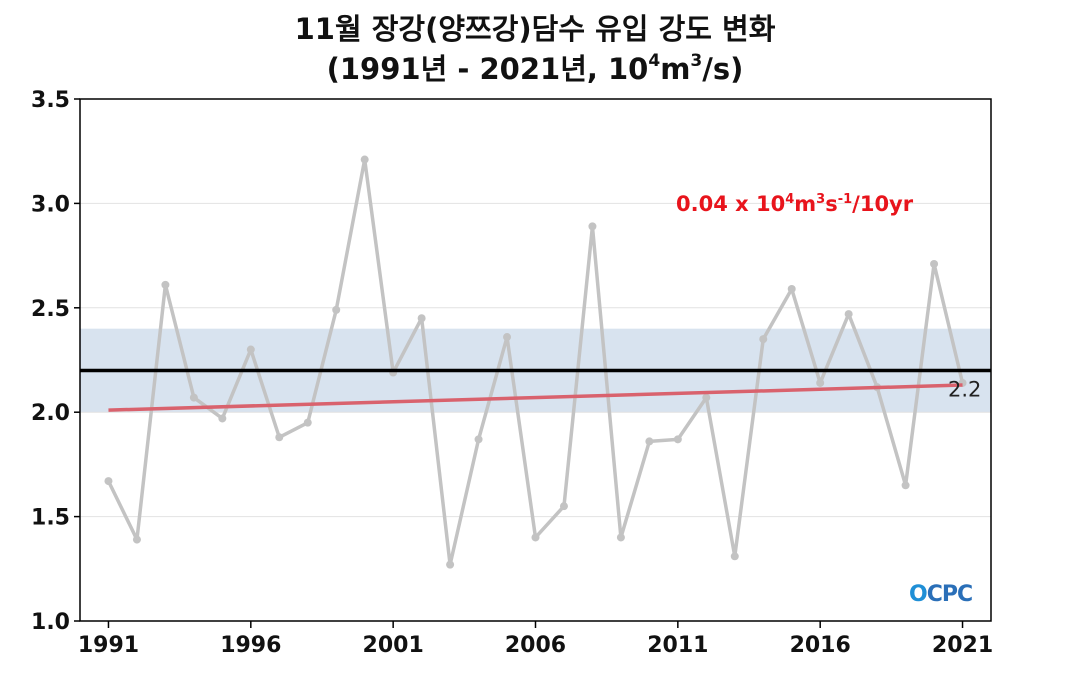 The width and height of the screenshot is (1070, 700). Describe the element at coordinates (50, 518) in the screenshot. I see `y-tick-label: 1.5` at that location.